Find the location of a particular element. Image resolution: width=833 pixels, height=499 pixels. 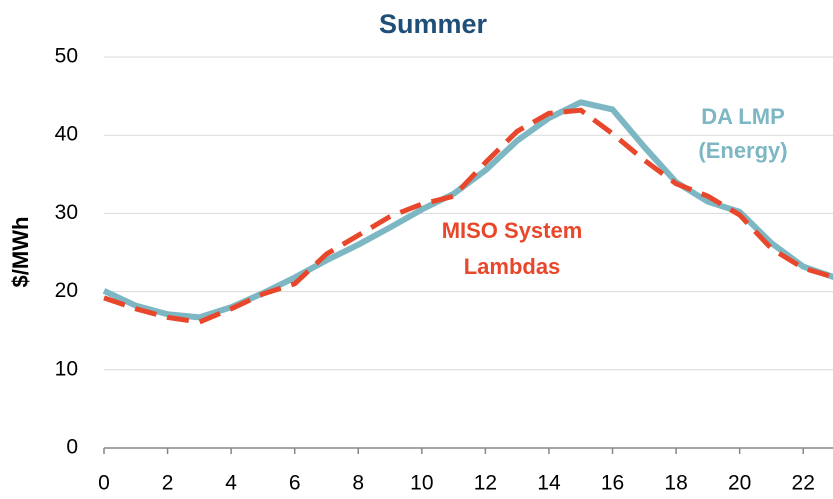

y-tick-label: 30 is located at coordinates (66, 212).